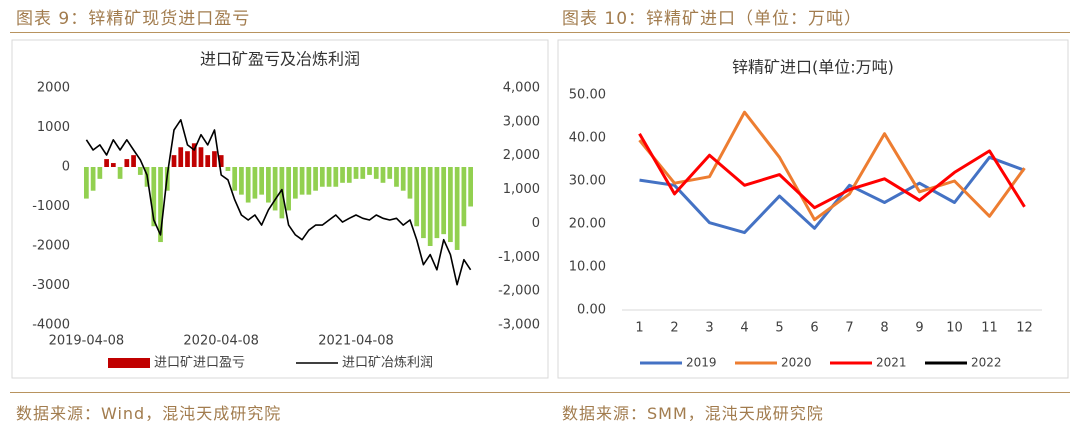 This screenshot has height=428, width=1080. I want to click on y-tick-label: 2000, so click(53, 88).